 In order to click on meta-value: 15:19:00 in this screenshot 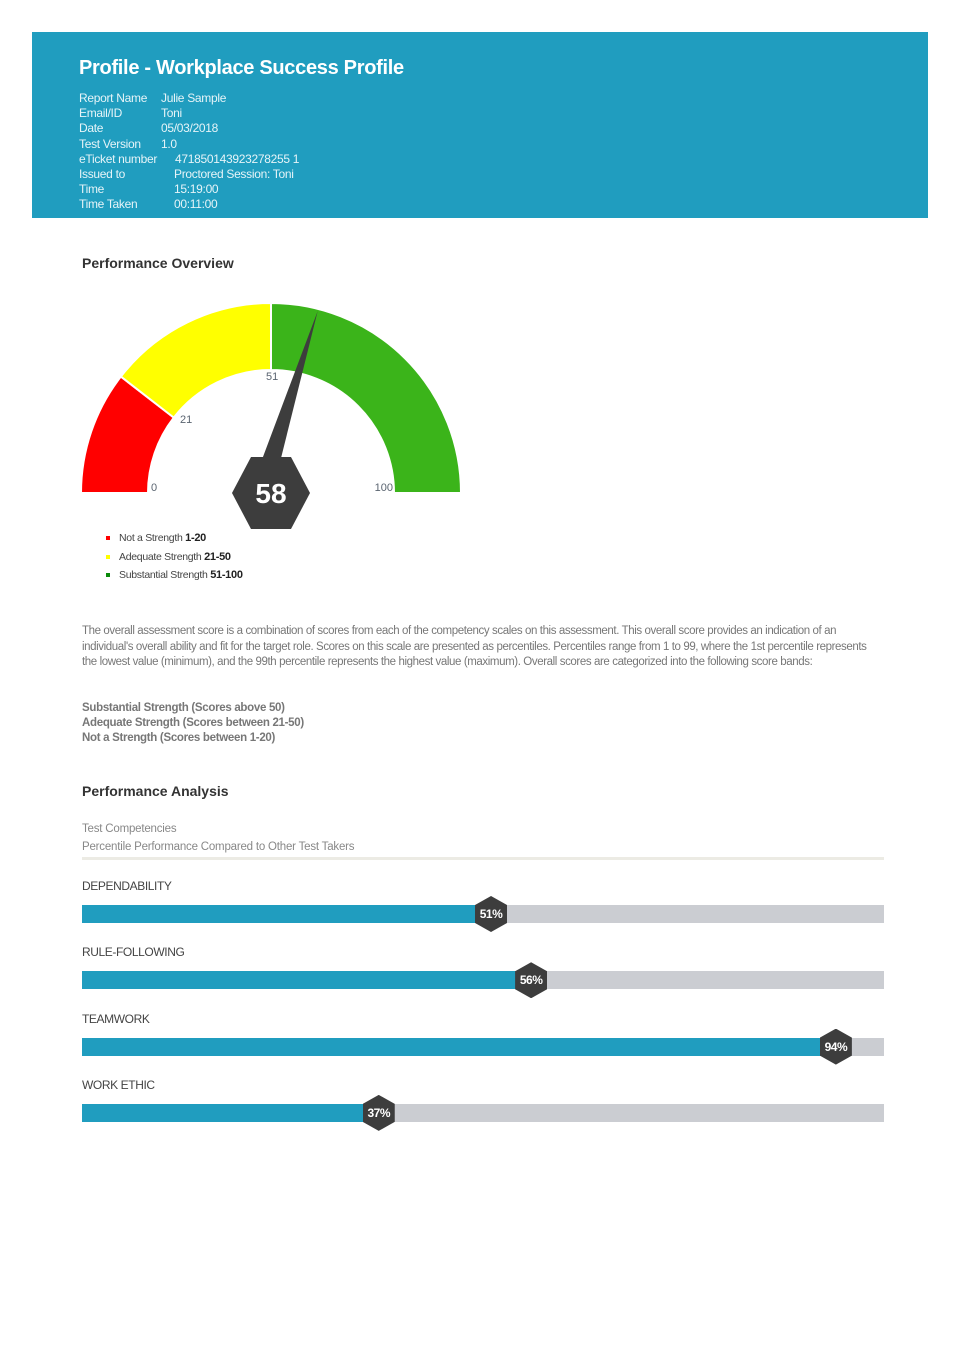, I will do `click(196, 189)`.